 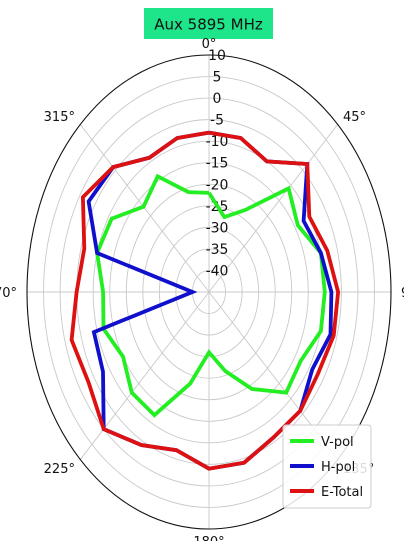 I want to click on theta-tick-label: 225°, so click(x=59, y=469).